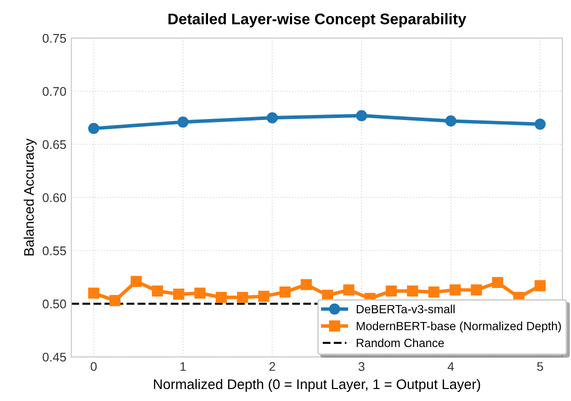  Describe the element at coordinates (405, 309) in the screenshot. I see `legend-label: DeBERTa-v3-small` at that location.